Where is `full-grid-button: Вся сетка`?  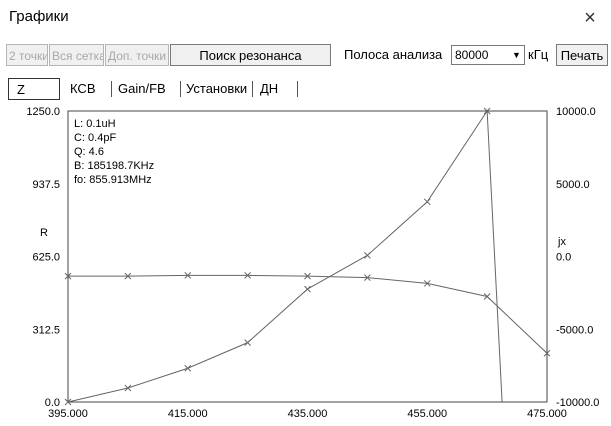 full-grid-button: Вся сетка is located at coordinates (76, 55).